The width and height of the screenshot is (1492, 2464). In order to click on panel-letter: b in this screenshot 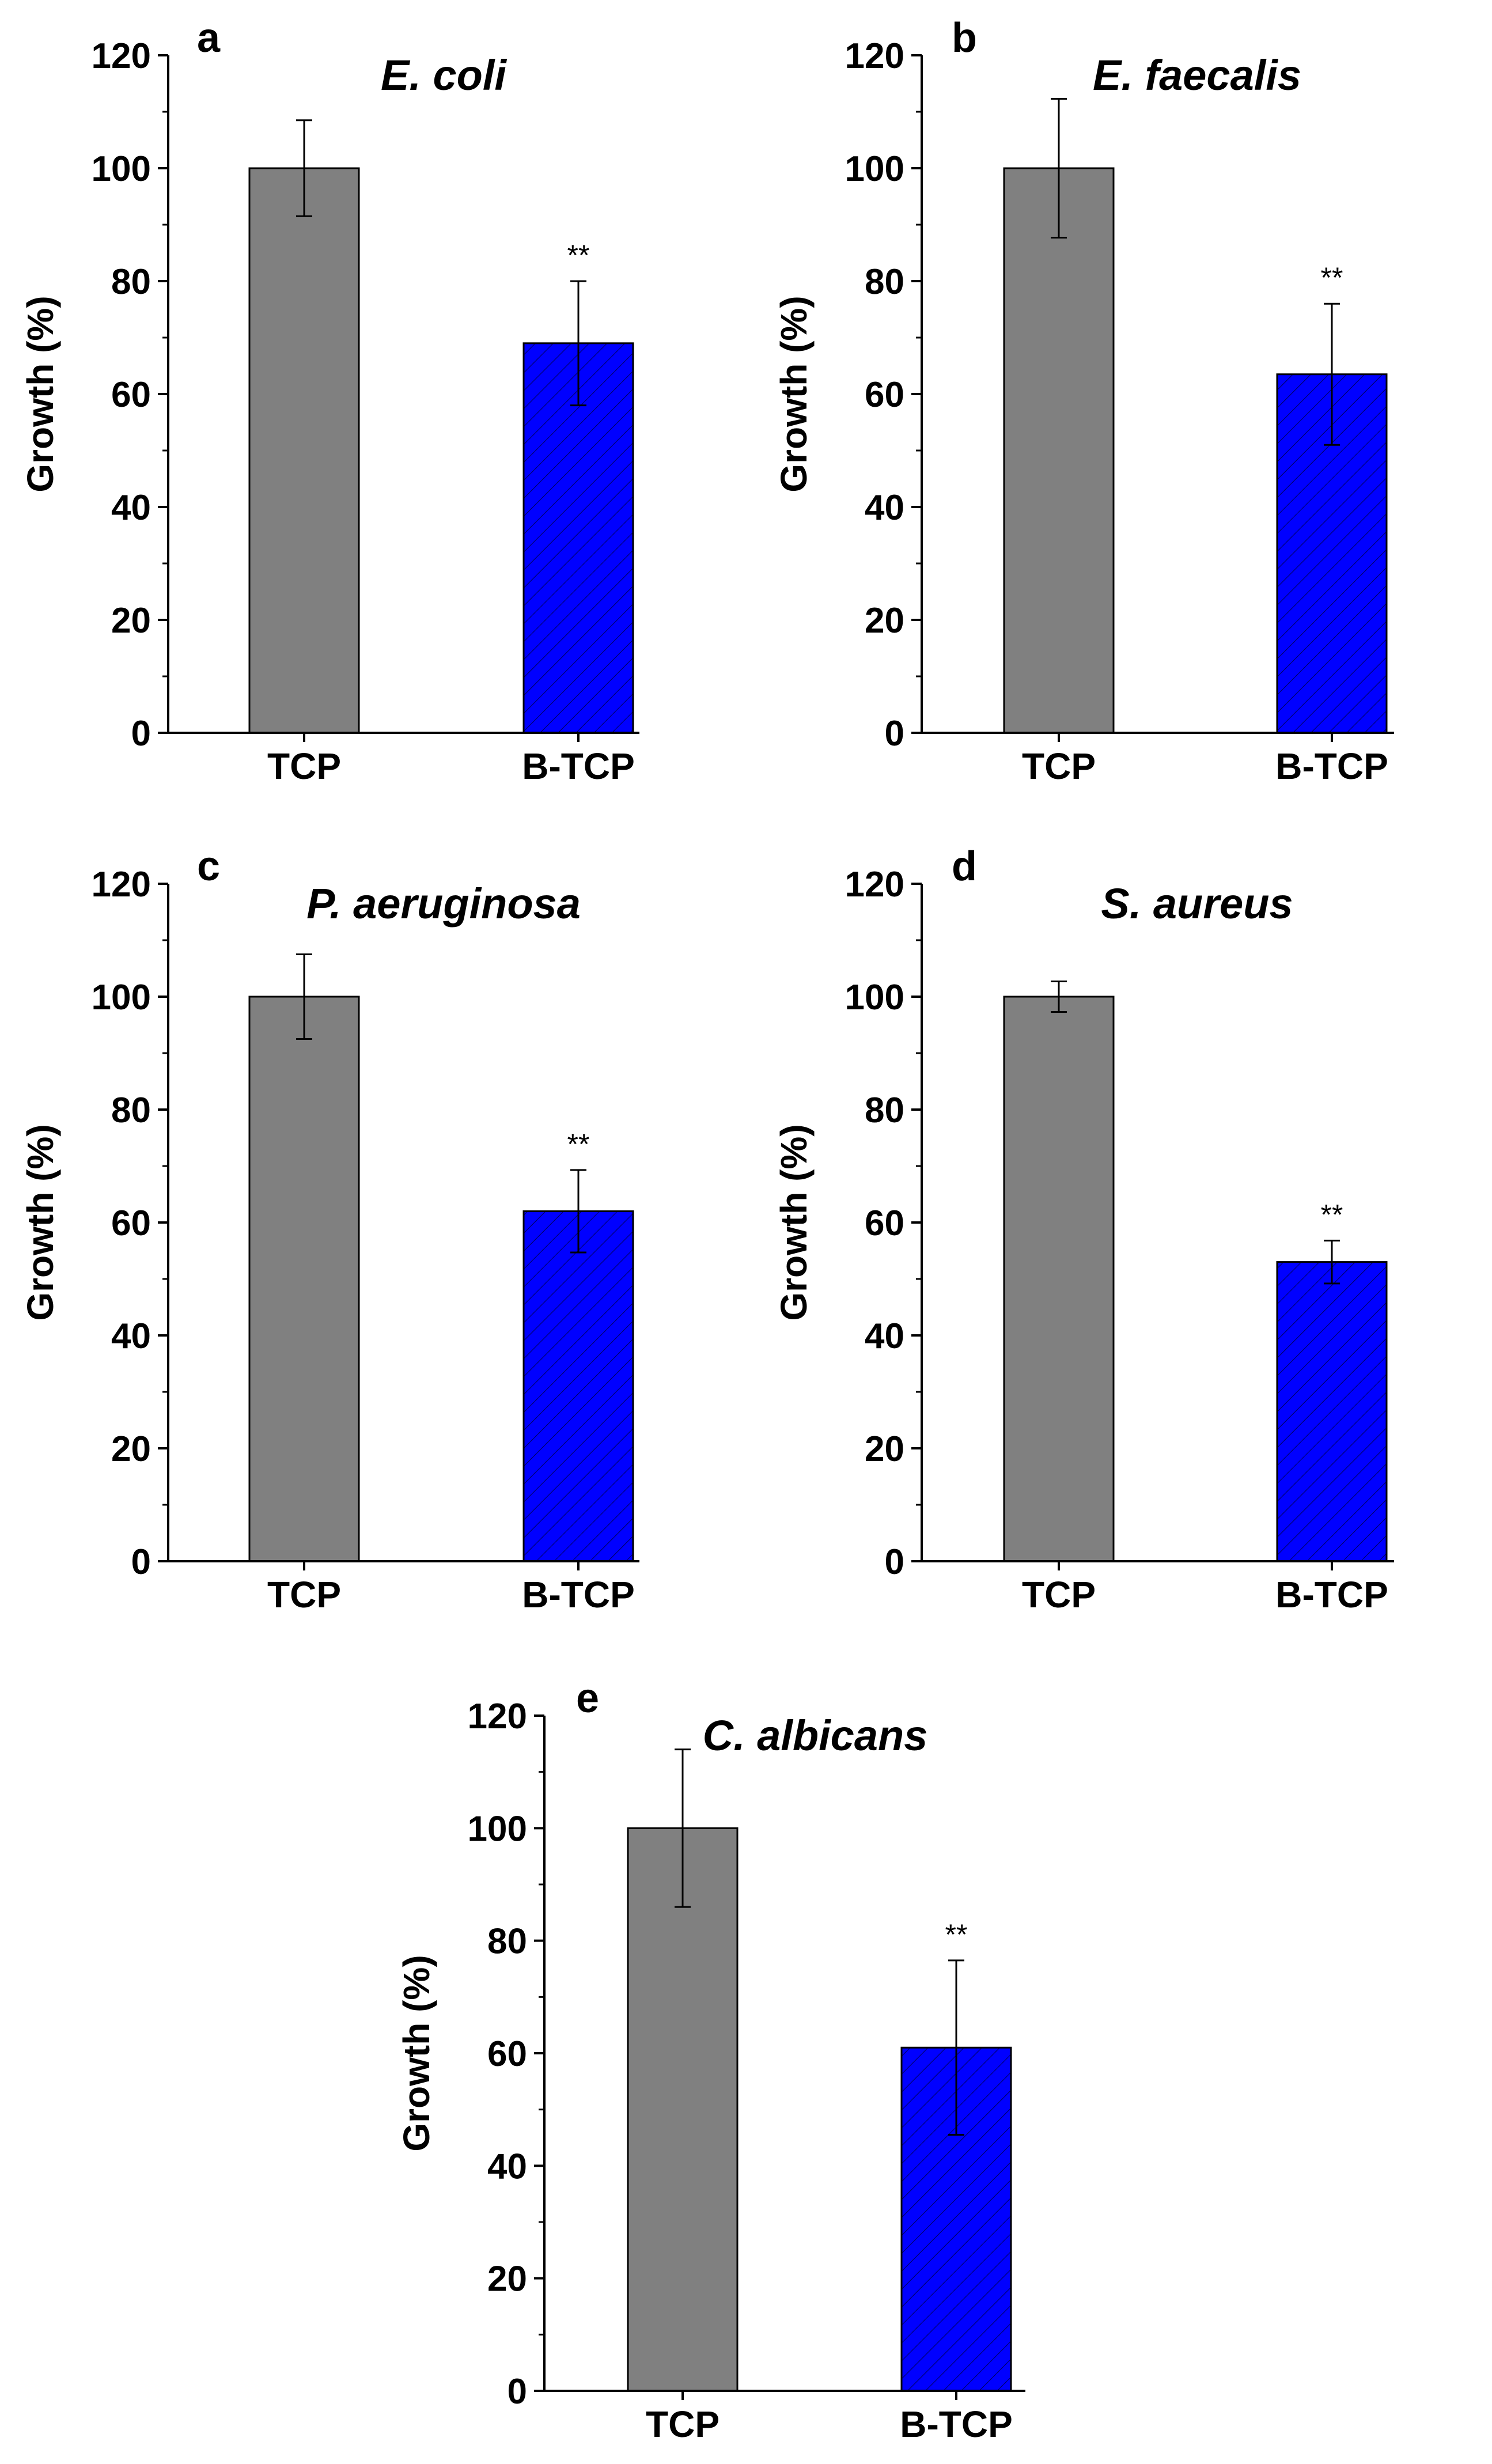, I will do `click(964, 38)`.